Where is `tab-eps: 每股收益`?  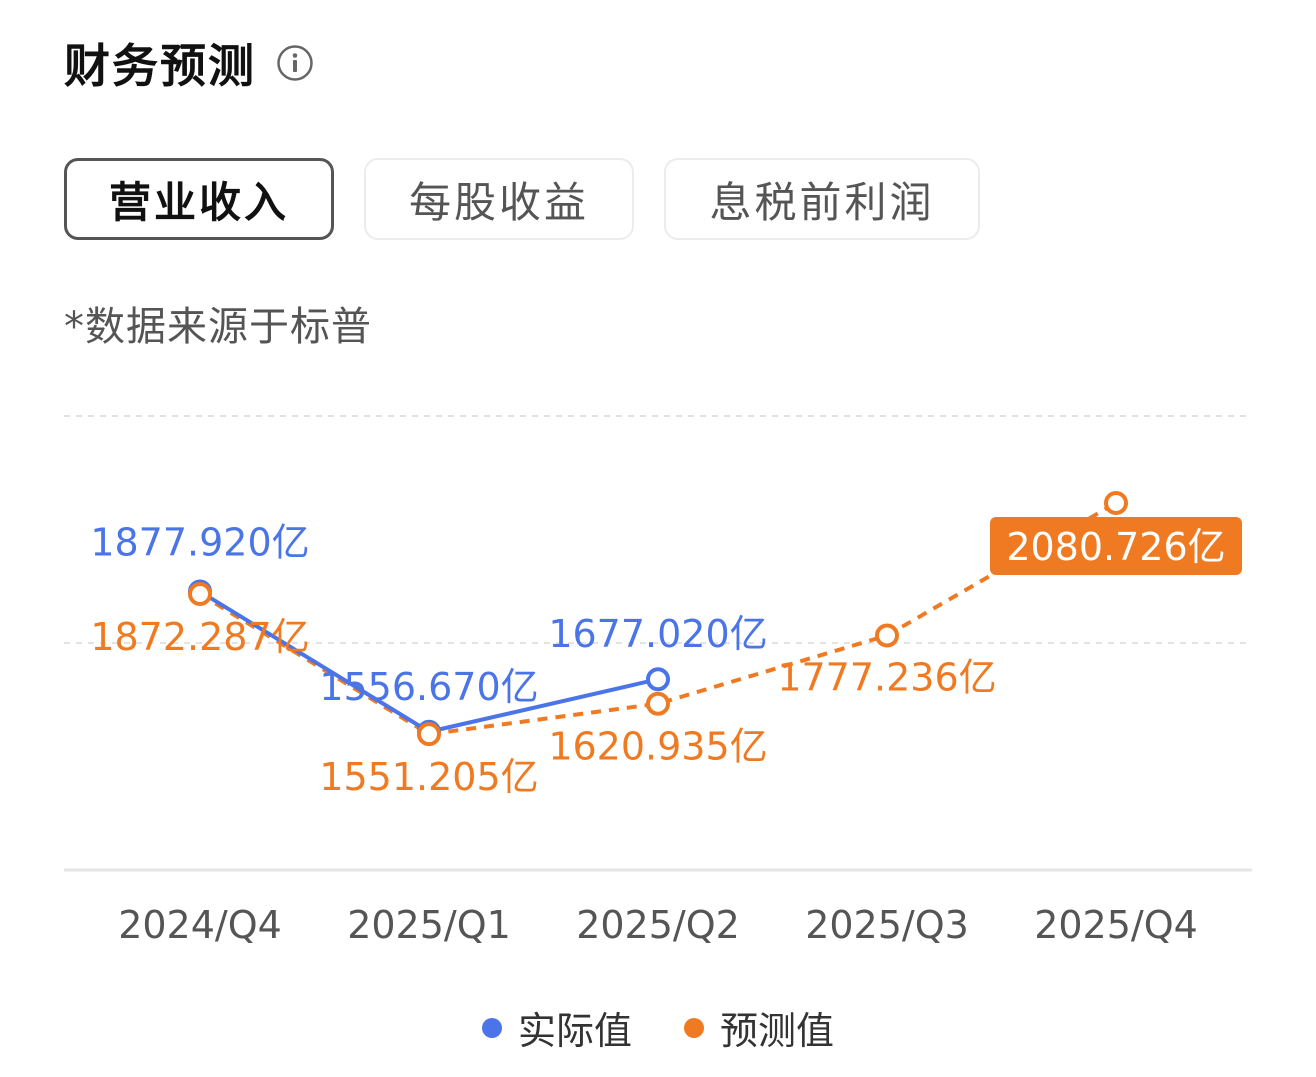
tab-eps: 每股收益 is located at coordinates (499, 199).